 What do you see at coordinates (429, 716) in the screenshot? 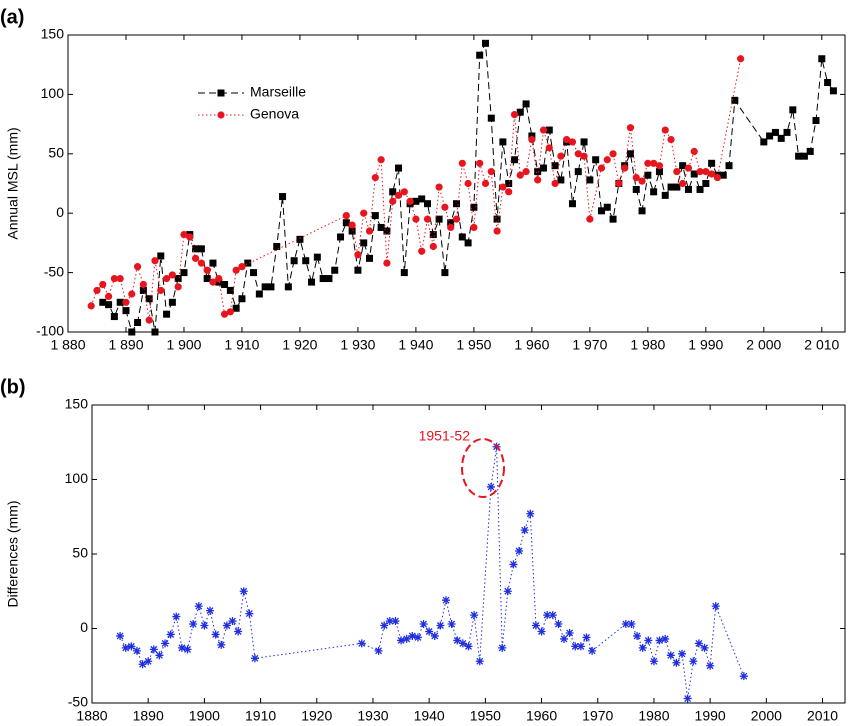
I see `x-tick-label: 1940` at bounding box center [429, 716].